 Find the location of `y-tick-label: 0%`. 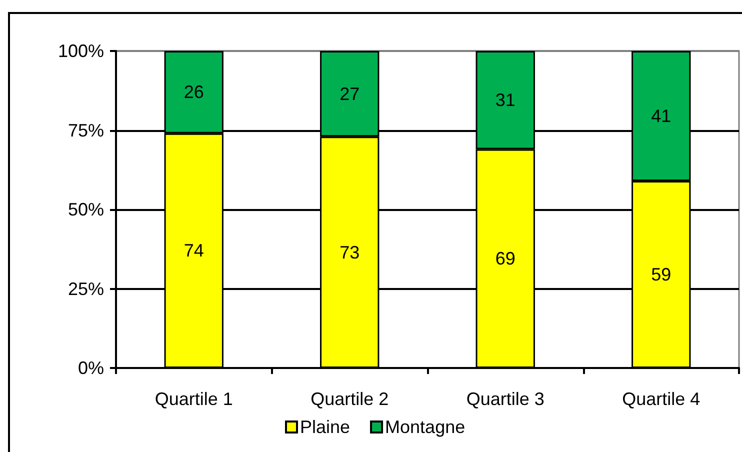

y-tick-label: 0% is located at coordinates (91, 368).